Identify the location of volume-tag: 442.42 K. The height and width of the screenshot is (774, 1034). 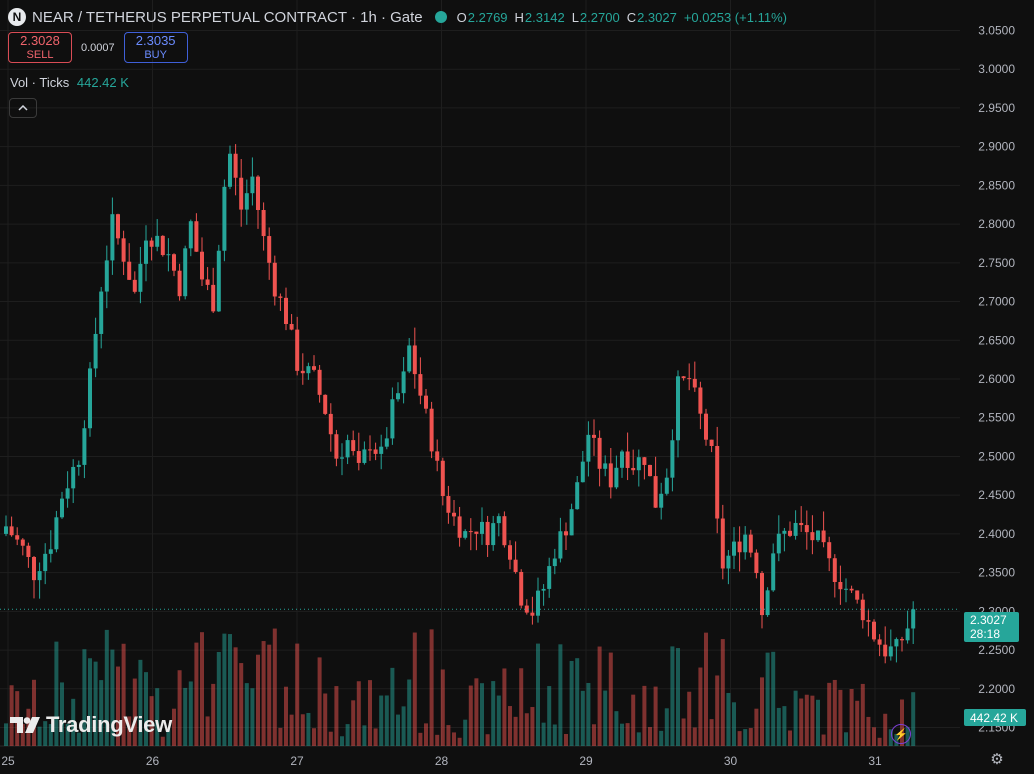
(995, 717).